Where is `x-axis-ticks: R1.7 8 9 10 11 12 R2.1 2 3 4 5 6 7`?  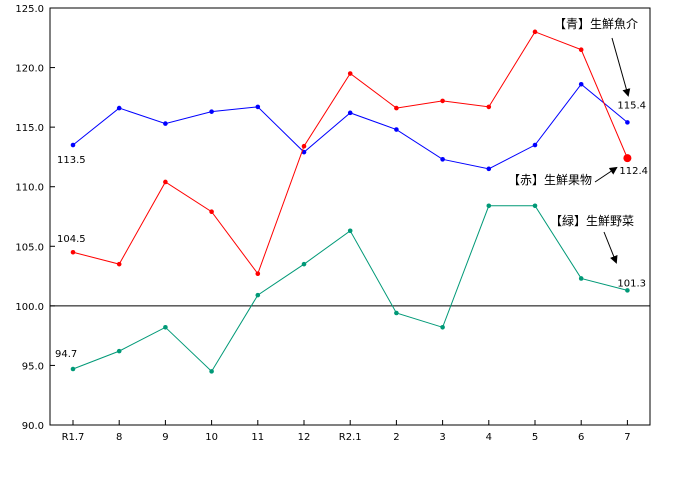 x-axis-ticks: R1.7 8 9 10 11 12 R2.1 2 3 4 5 6 7 is located at coordinates (346, 431).